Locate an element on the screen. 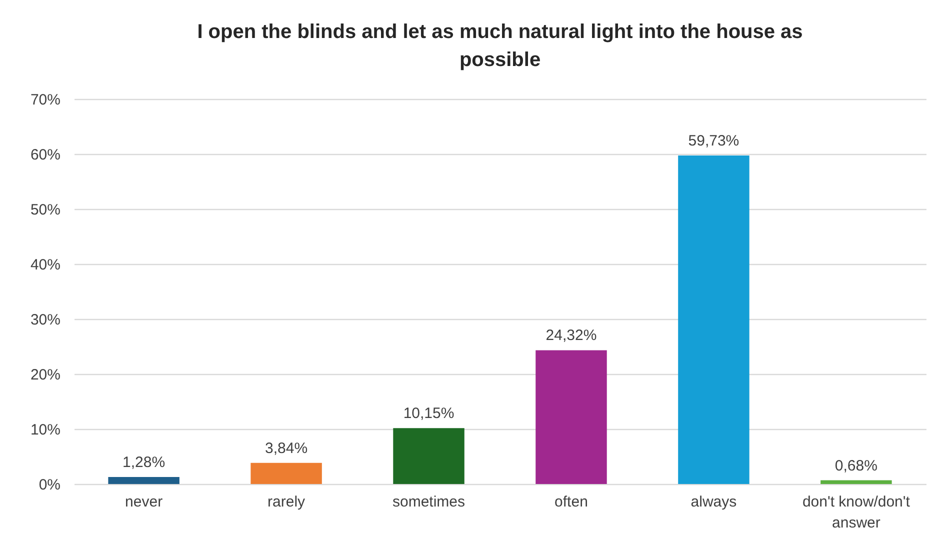 Image resolution: width=946 pixels, height=547 pixels. y-tick-label: 10% is located at coordinates (45, 430).